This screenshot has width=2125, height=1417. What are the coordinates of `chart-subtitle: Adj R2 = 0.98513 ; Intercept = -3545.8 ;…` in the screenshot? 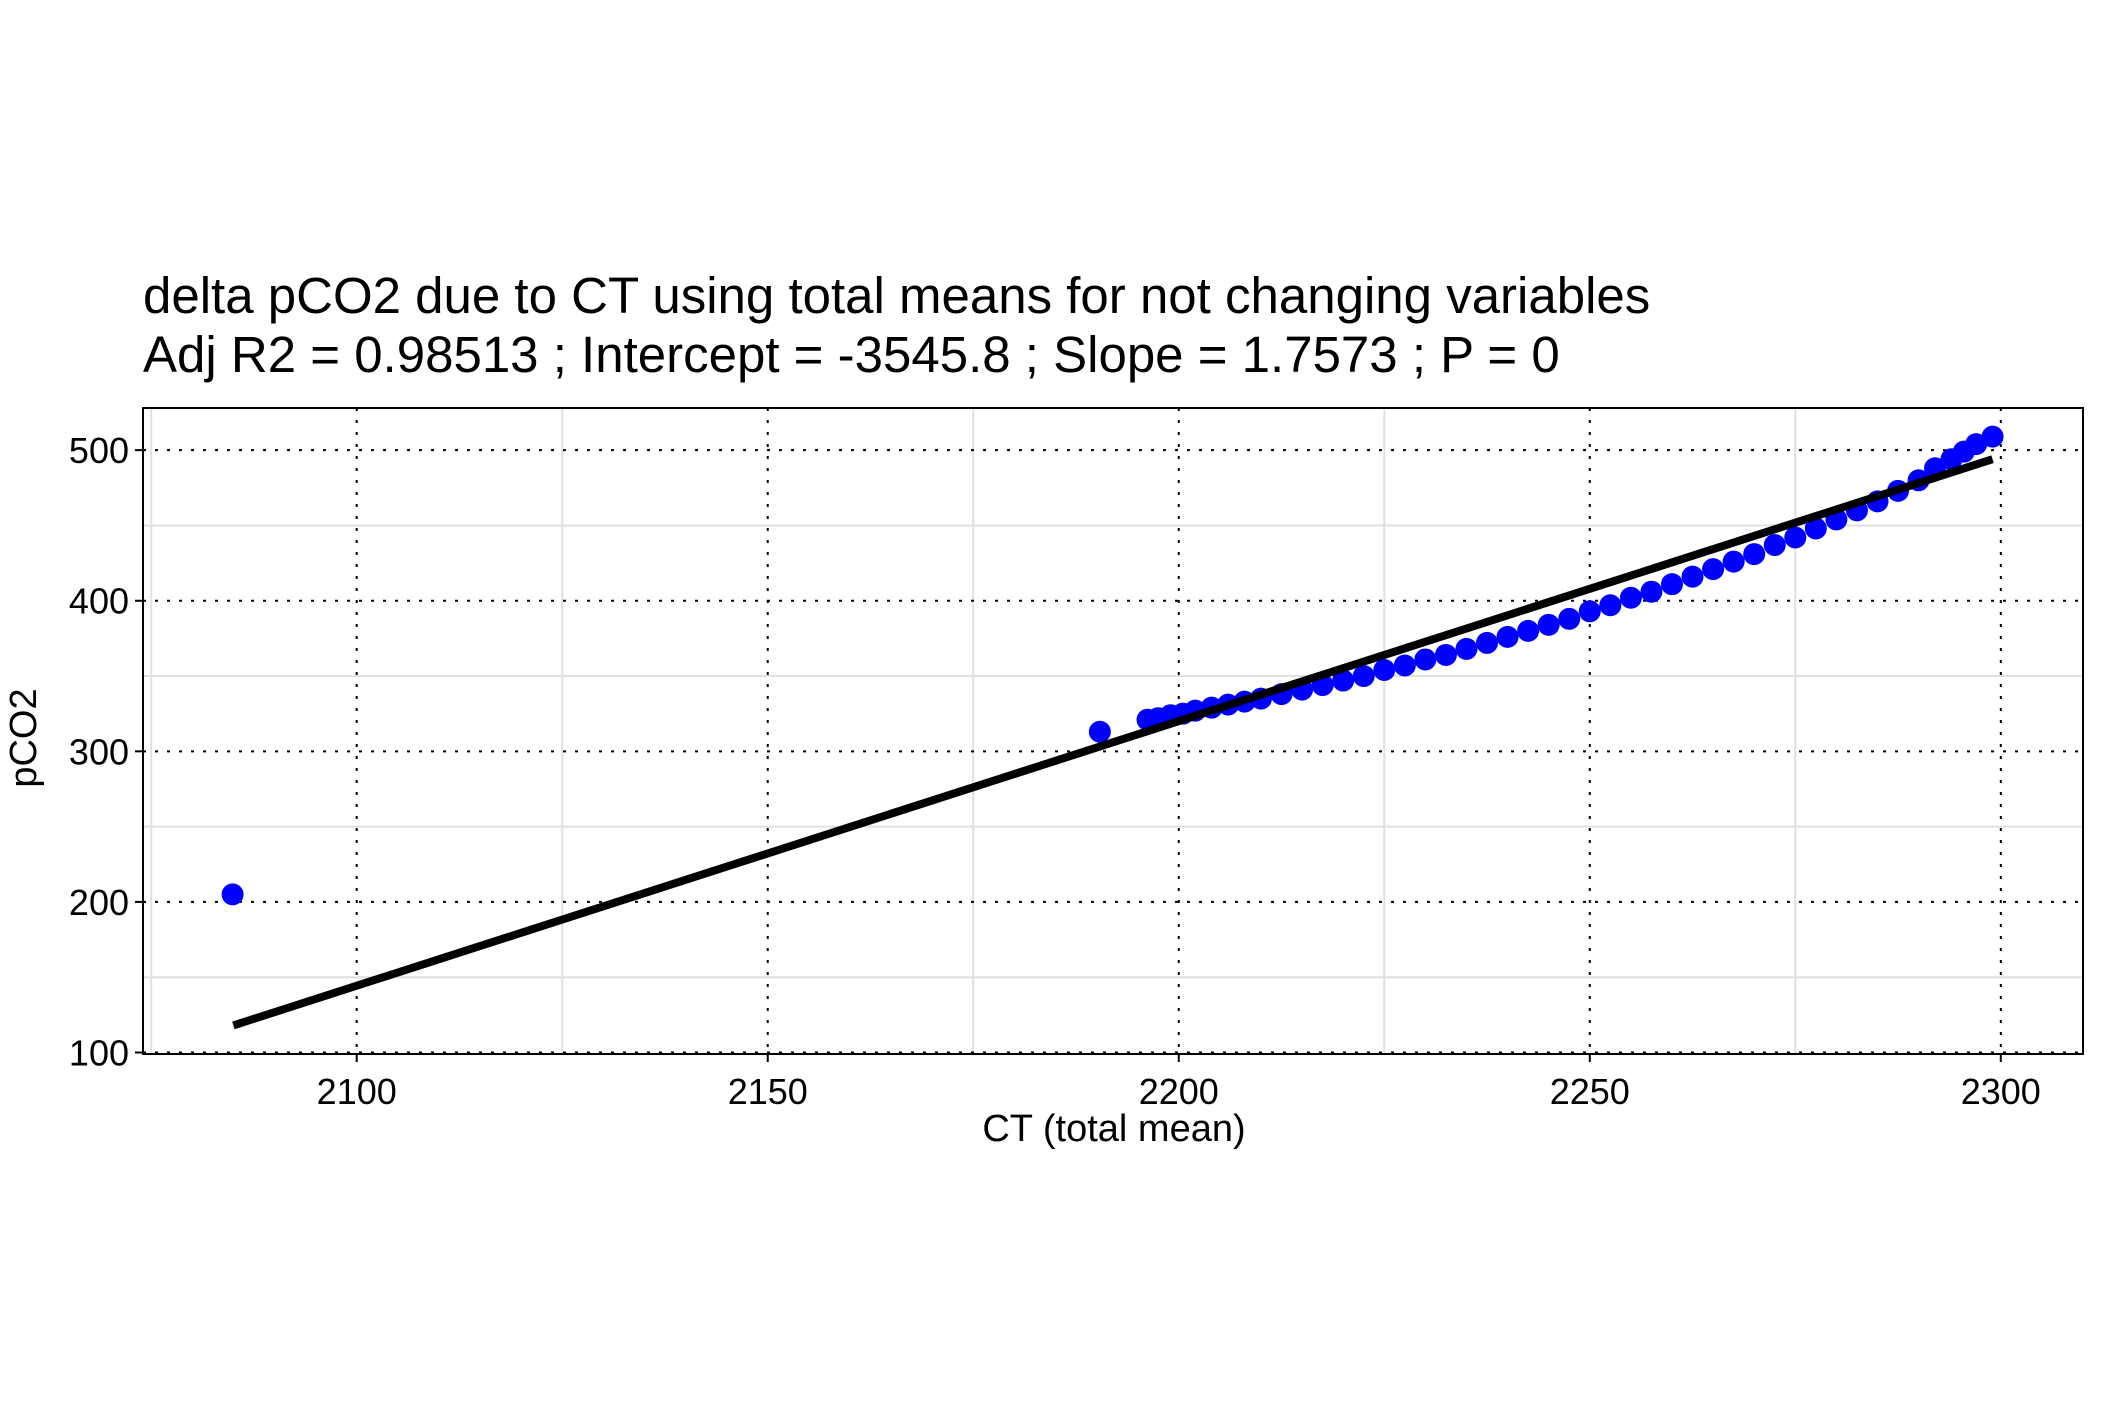 It's located at (851, 354).